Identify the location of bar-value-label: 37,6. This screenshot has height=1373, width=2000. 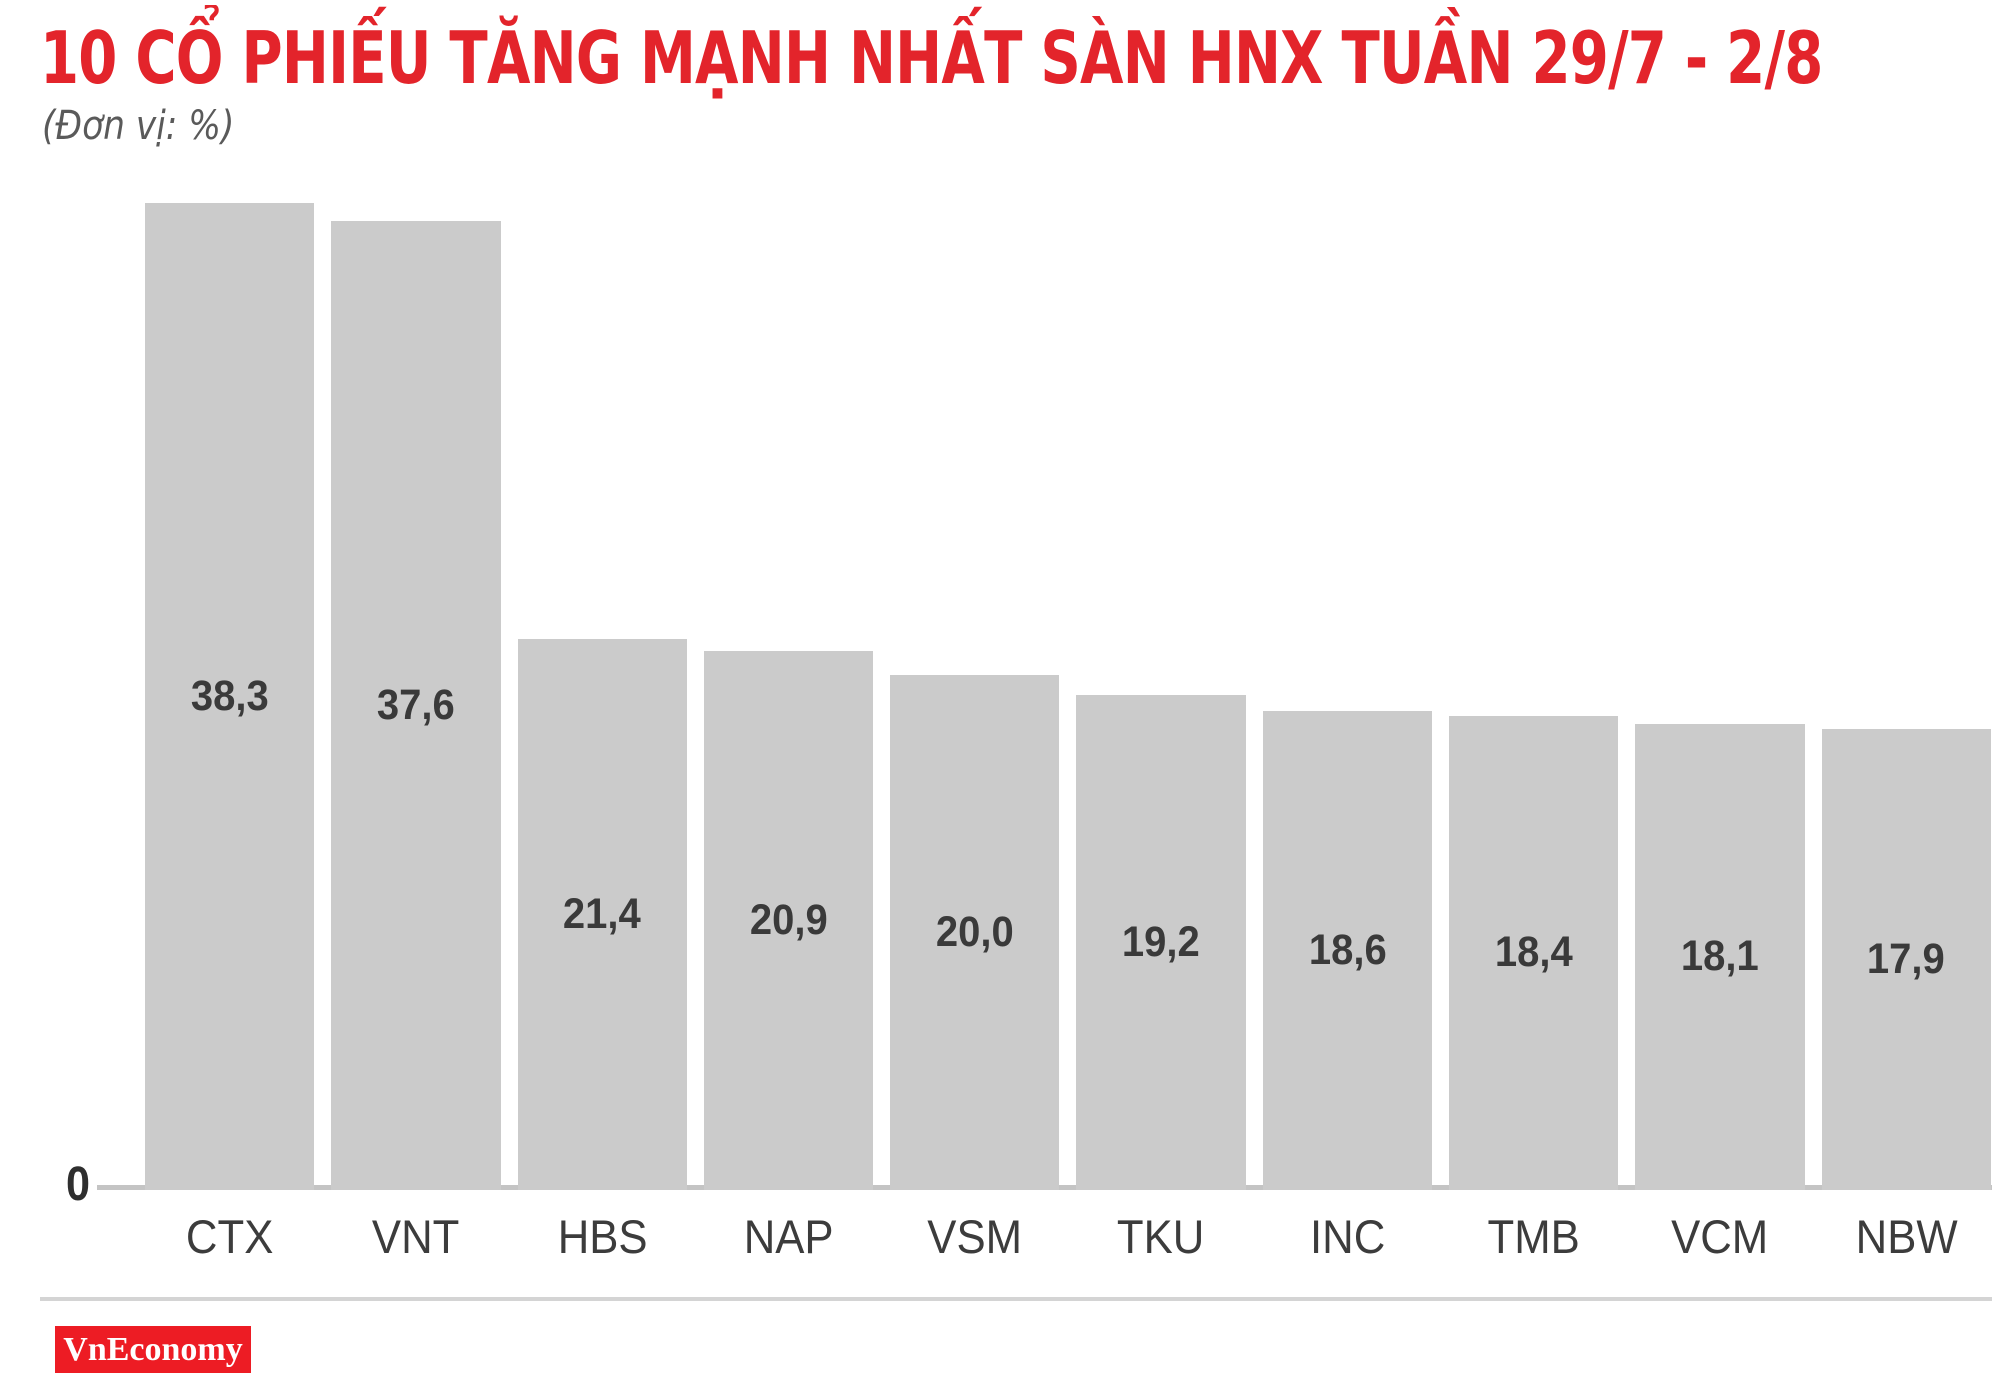
(416, 705).